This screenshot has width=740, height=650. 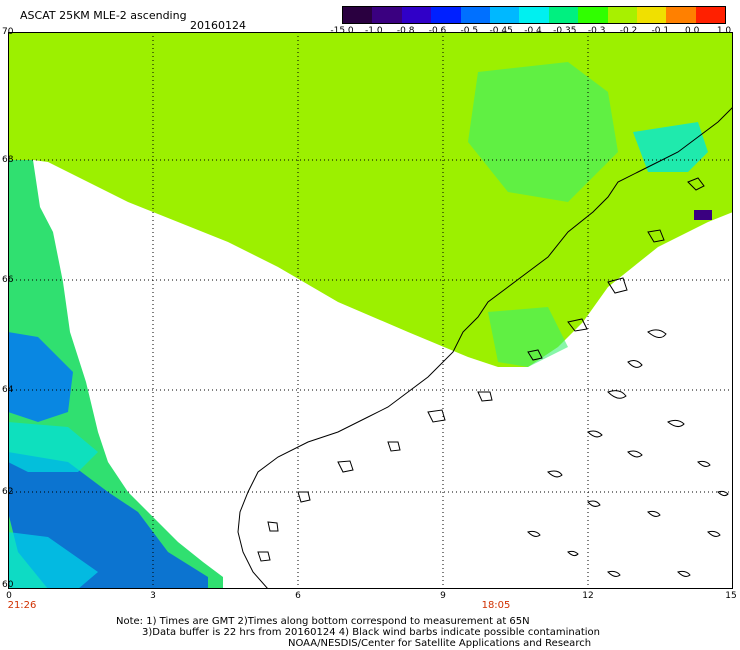 What do you see at coordinates (469, 31) in the screenshot?
I see `colorbar-label: -0.5` at bounding box center [469, 31].